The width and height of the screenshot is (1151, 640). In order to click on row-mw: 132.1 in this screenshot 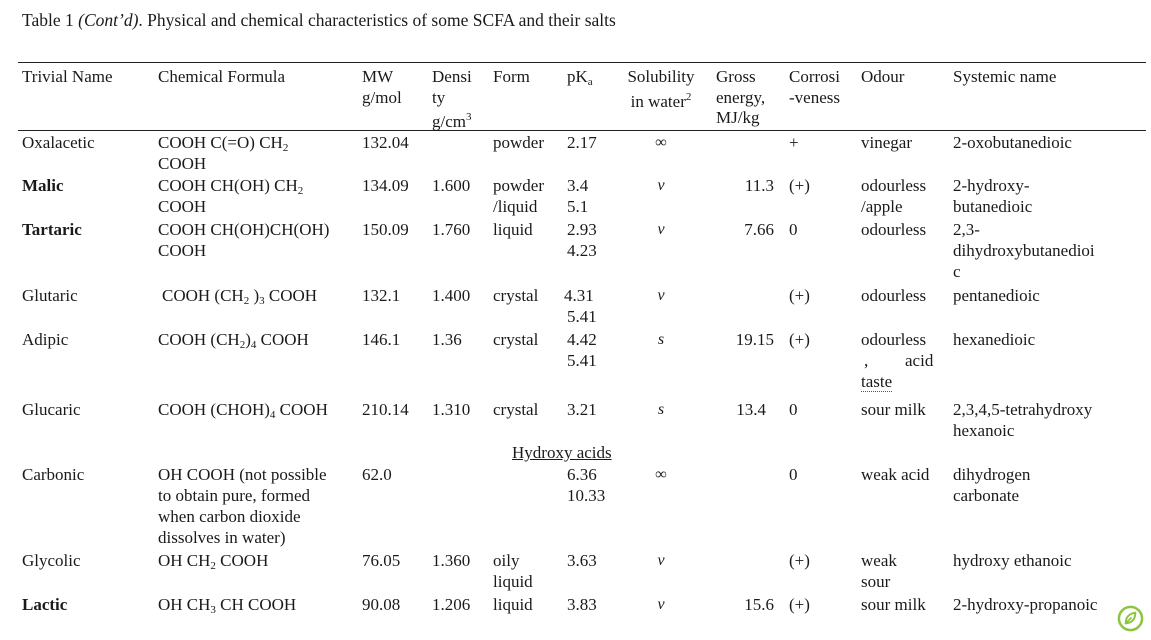, I will do `click(381, 295)`.